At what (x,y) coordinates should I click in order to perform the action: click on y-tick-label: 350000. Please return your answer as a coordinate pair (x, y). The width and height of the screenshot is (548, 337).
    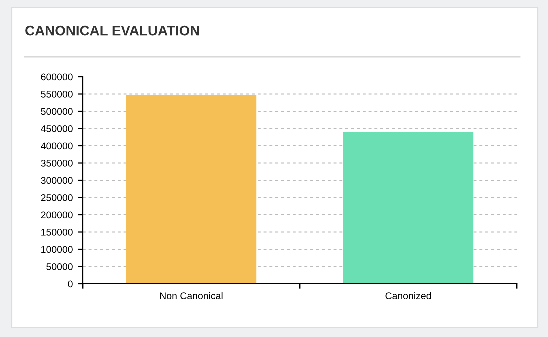
    Looking at the image, I should click on (57, 163).